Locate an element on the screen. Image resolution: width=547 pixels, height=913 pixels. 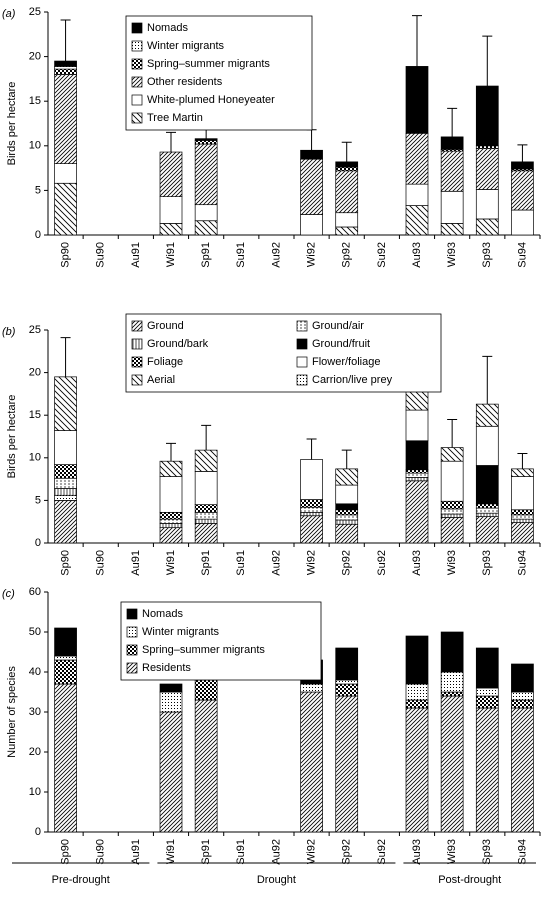
y-axis-label: Number of species is located at coordinates (12, 712).